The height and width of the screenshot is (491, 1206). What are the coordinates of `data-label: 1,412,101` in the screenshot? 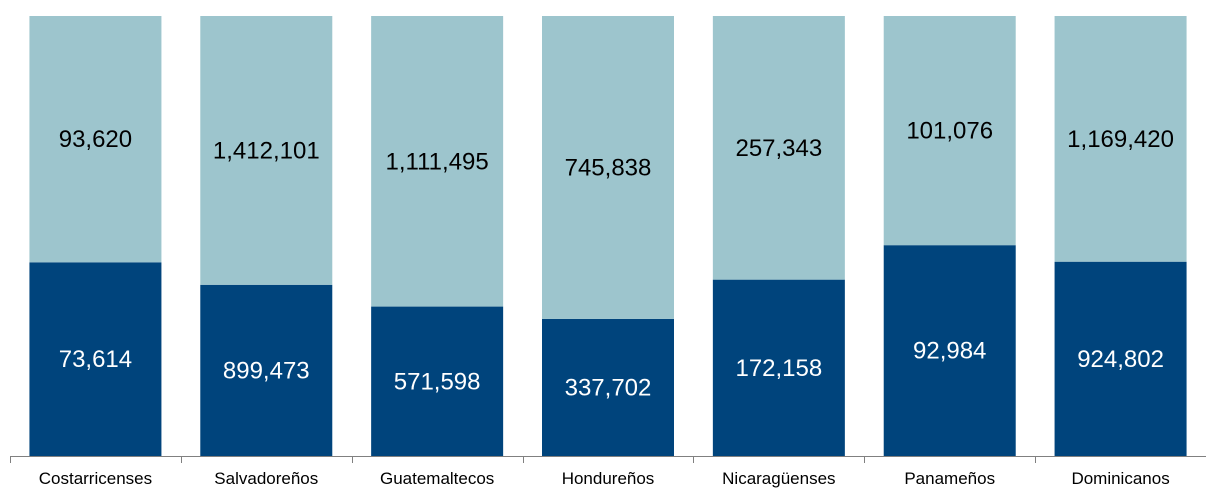 It's located at (266, 150).